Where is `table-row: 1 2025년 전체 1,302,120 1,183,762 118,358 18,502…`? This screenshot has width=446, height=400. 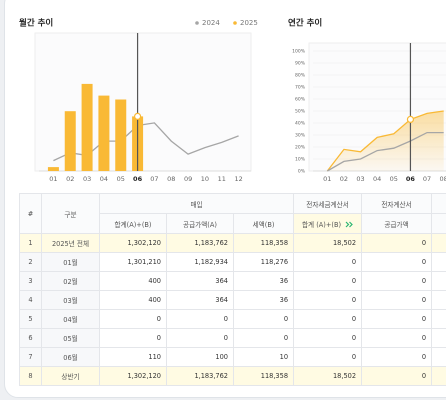 table-row: 1 2025년 전체 1,302,120 1,183,762 118,358 18,502… is located at coordinates (232, 243).